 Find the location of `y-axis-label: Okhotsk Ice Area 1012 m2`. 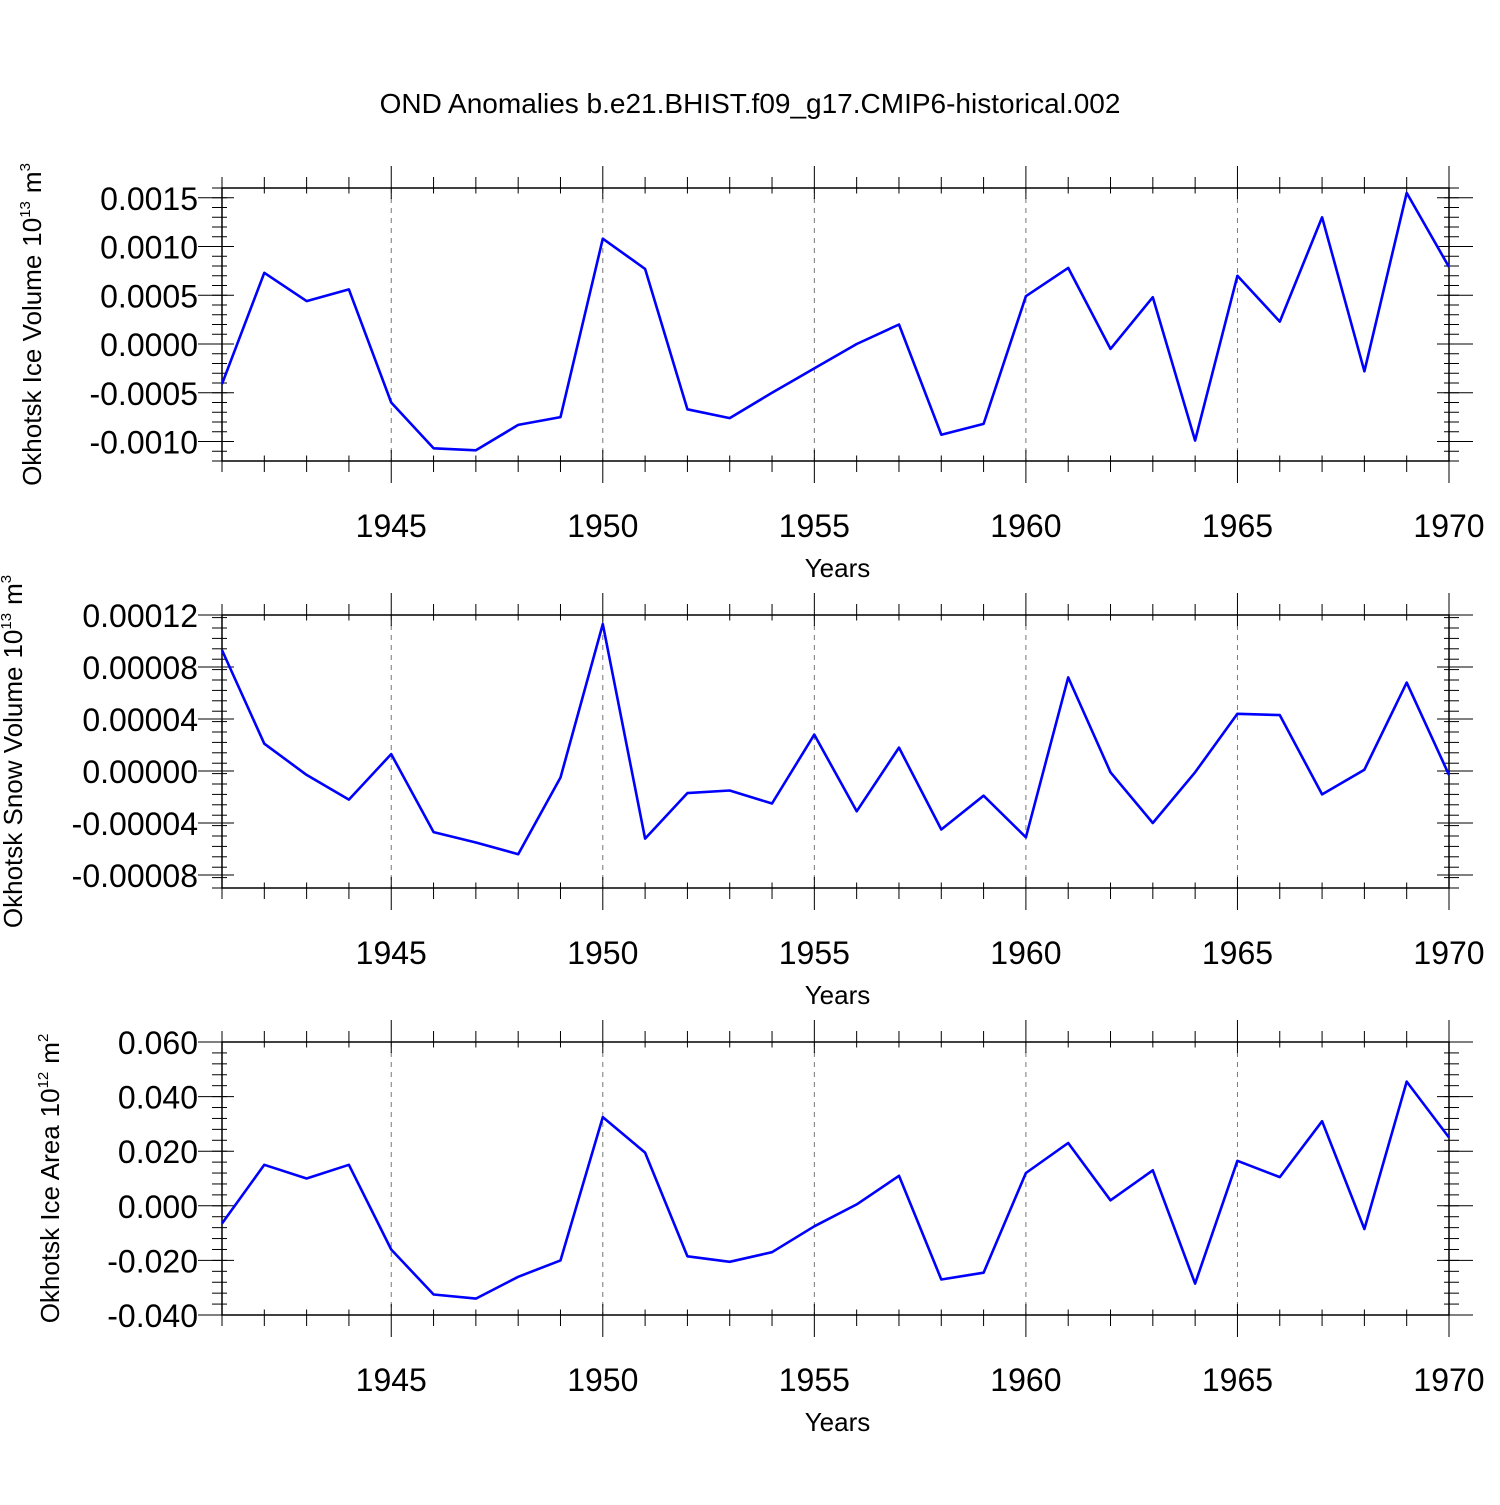

y-axis-label: Okhotsk Ice Area 1012 m2 is located at coordinates (50, 1179).